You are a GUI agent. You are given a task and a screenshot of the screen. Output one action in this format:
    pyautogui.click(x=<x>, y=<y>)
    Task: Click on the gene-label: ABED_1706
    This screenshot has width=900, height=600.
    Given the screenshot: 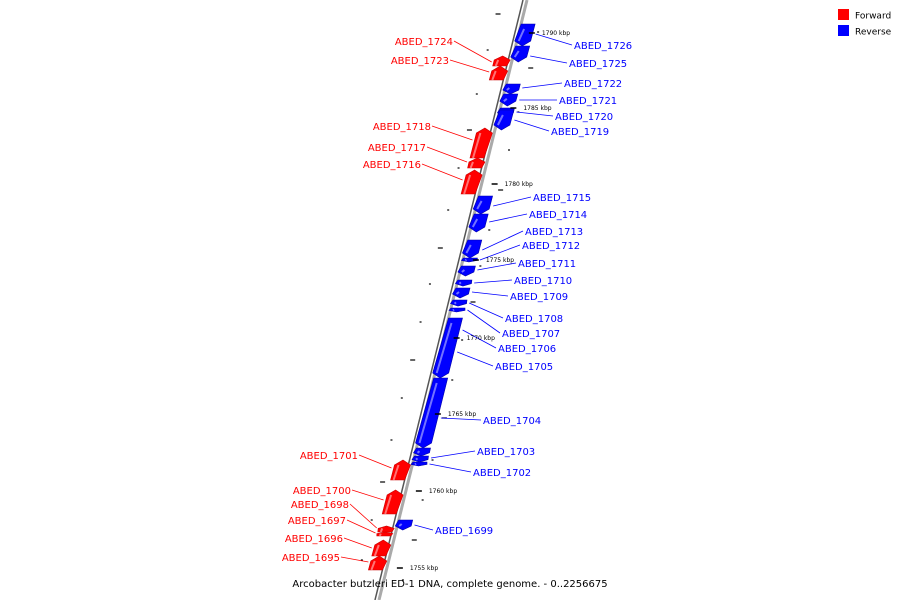 What is the action you would take?
    pyautogui.click(x=527, y=349)
    